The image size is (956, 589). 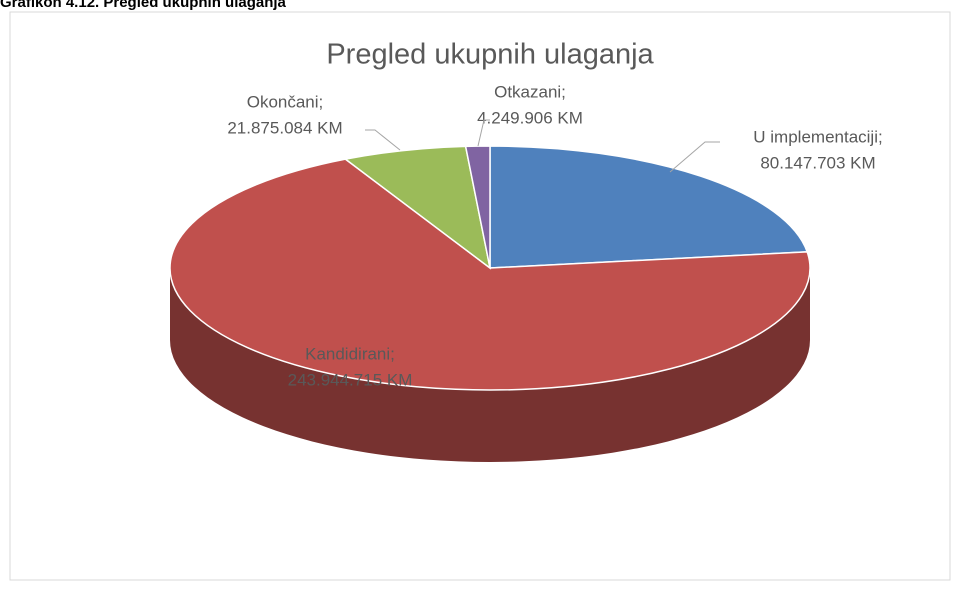 I want to click on data-label-name: U implementaciji;, so click(x=817, y=136).